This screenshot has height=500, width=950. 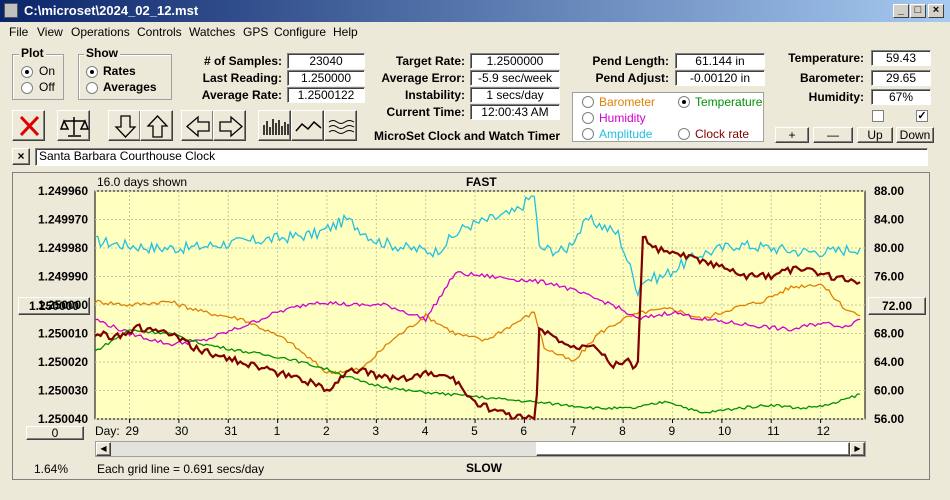 I want to click on y-right-tick-1: 84.00, so click(x=889, y=220).